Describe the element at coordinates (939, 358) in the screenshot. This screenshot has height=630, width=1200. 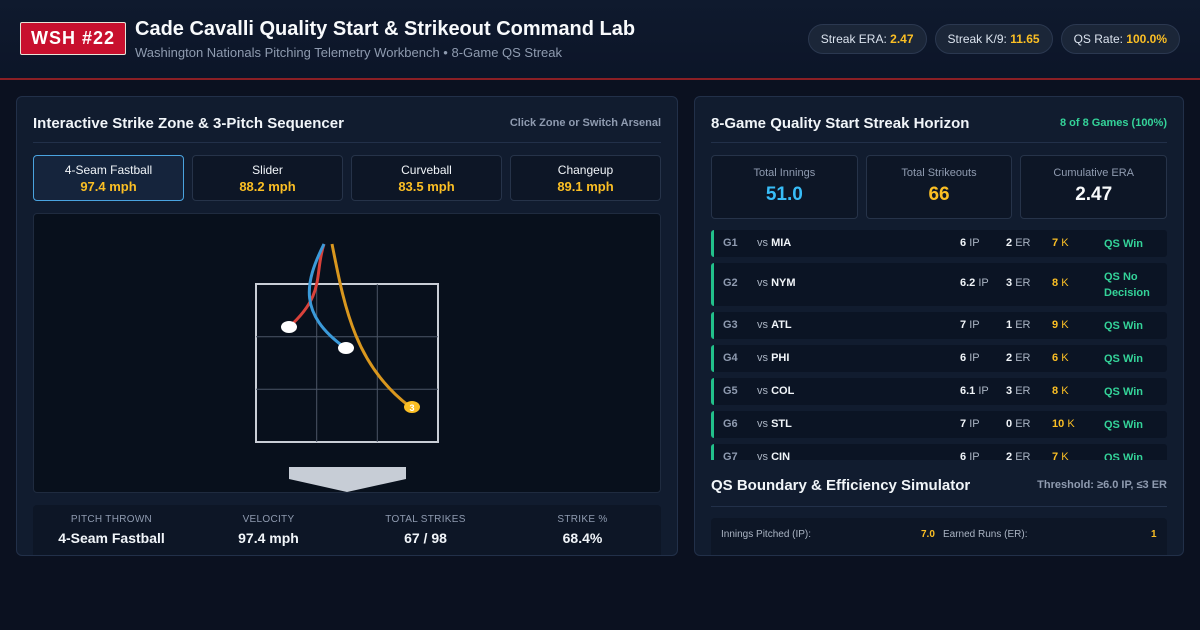
I see `game-row: G4 vs PHI 6 IP 2 ER 6 K QS Win` at that location.